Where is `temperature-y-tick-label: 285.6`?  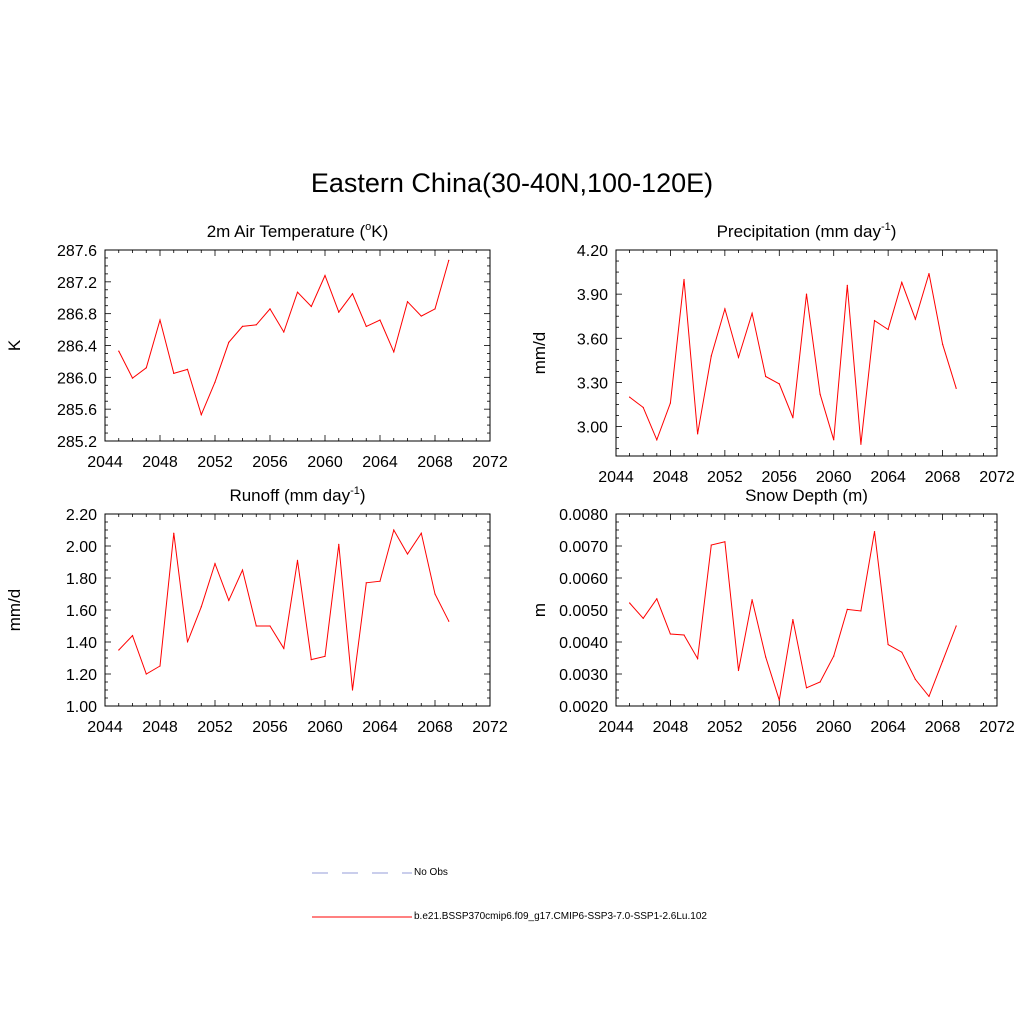
temperature-y-tick-label: 285.6 is located at coordinates (77, 410).